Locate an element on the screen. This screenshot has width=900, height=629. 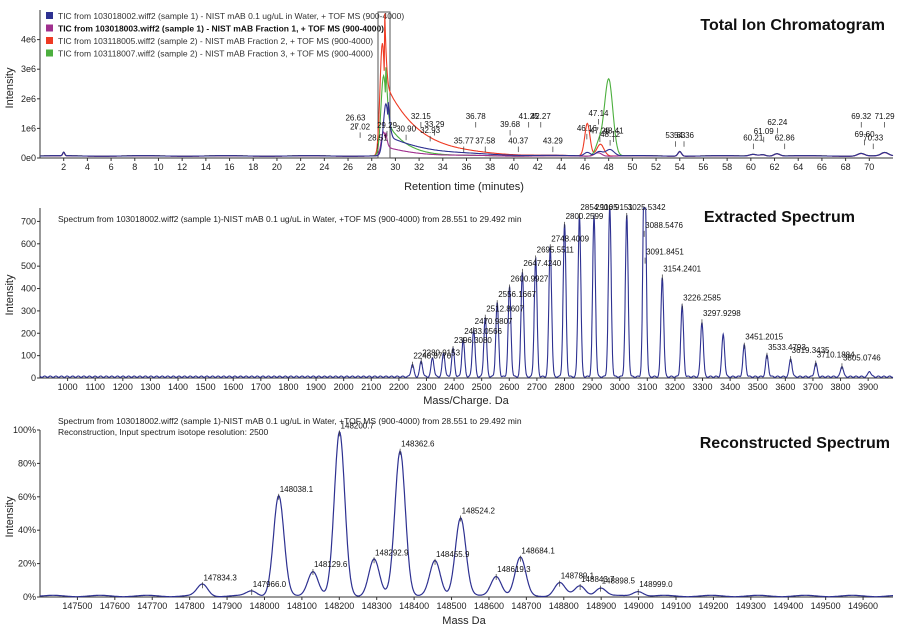
tic-peak-label: 71.29 is located at coordinates (885, 116).